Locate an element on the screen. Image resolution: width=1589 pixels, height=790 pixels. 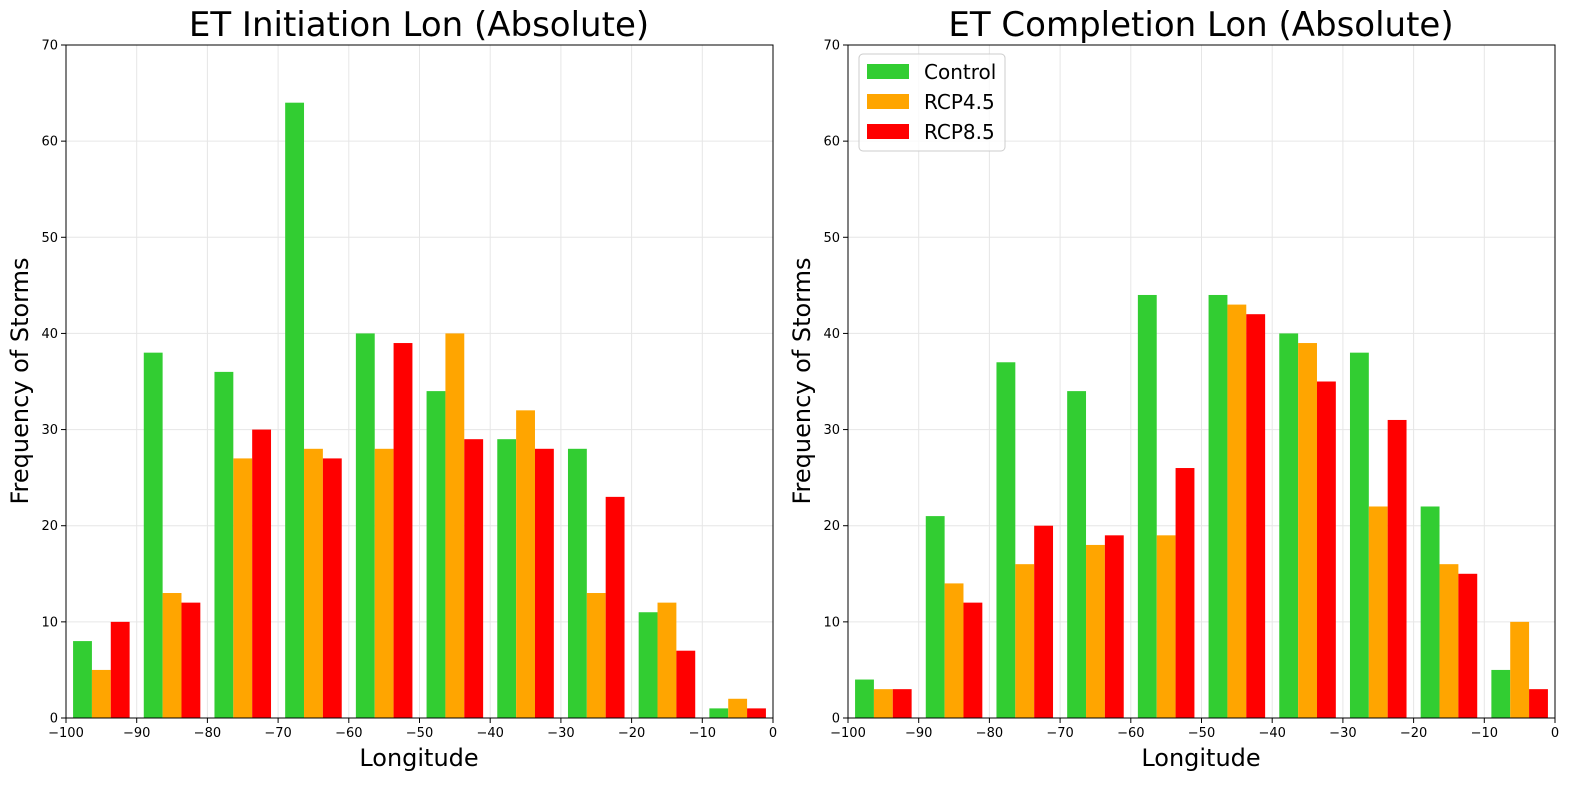
legend-label: RCP8.5 is located at coordinates (959, 132).